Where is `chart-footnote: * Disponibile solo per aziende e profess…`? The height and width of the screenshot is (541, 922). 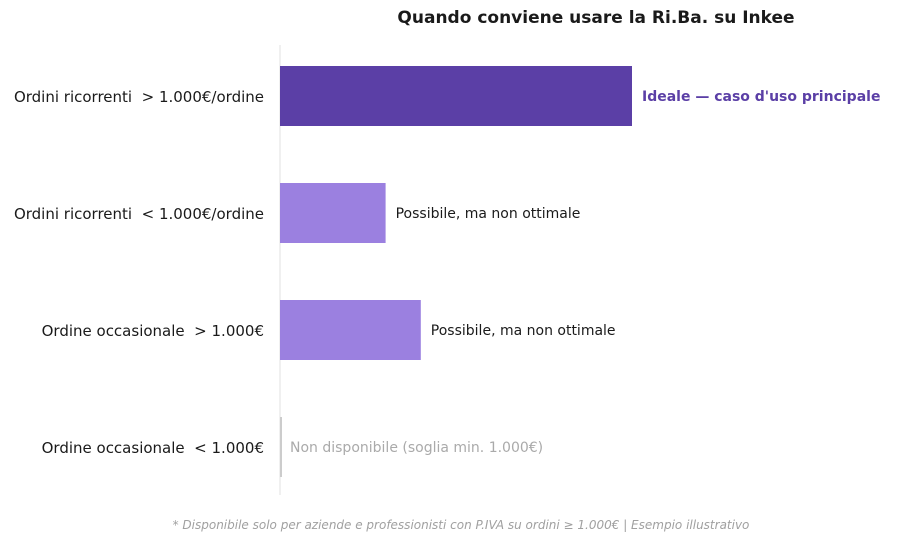
chart-footnote: * Disponibile solo per aziende e profess… is located at coordinates (461, 525).